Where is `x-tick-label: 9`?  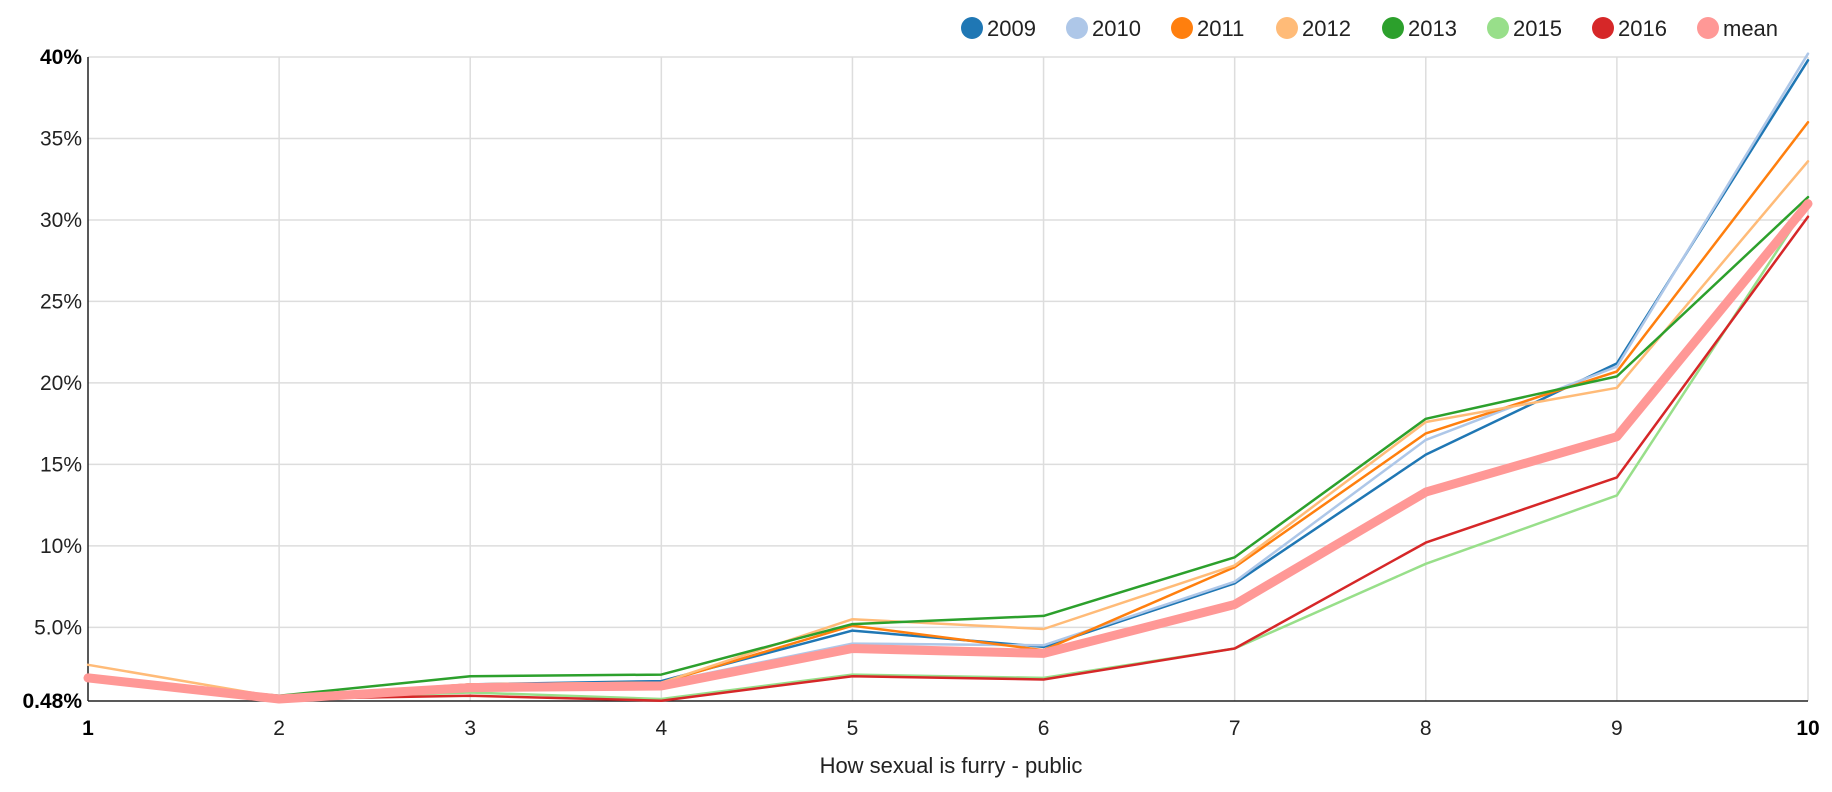 x-tick-label: 9 is located at coordinates (1617, 728).